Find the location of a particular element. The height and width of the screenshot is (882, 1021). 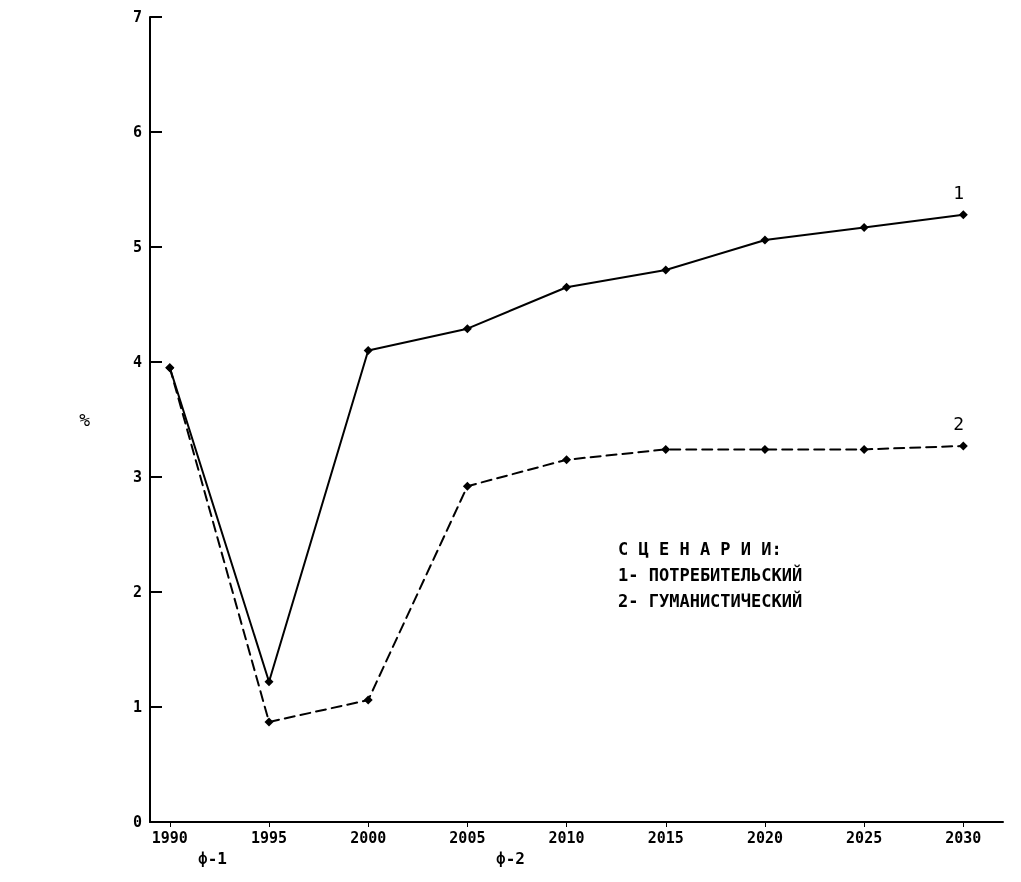

x-tick-label: 2010 is located at coordinates (566, 837).